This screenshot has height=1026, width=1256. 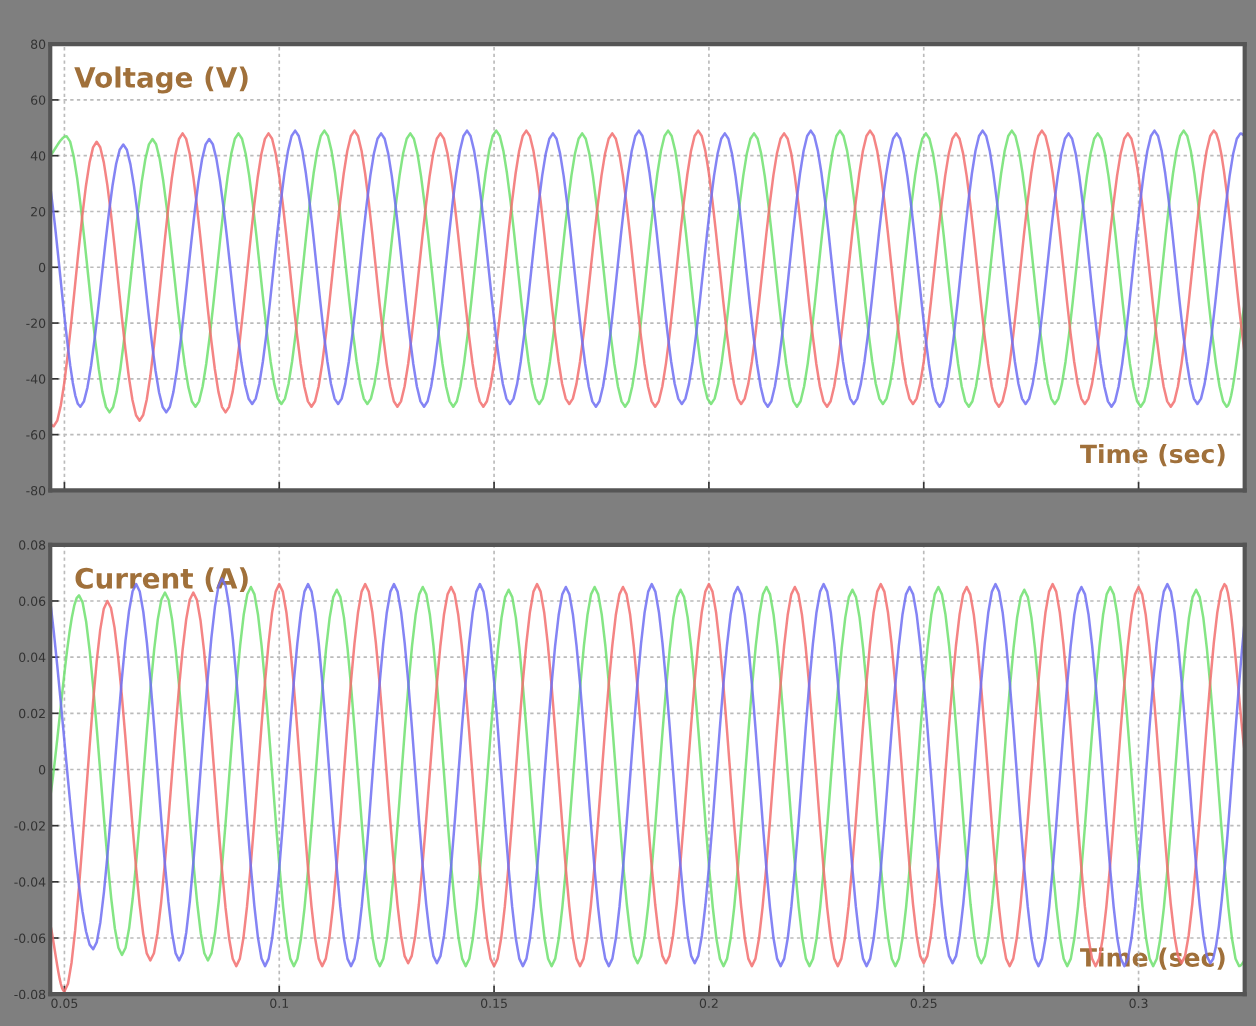 What do you see at coordinates (1152, 455) in the screenshot?
I see `x-axis-title: Time (sec)` at bounding box center [1152, 455].